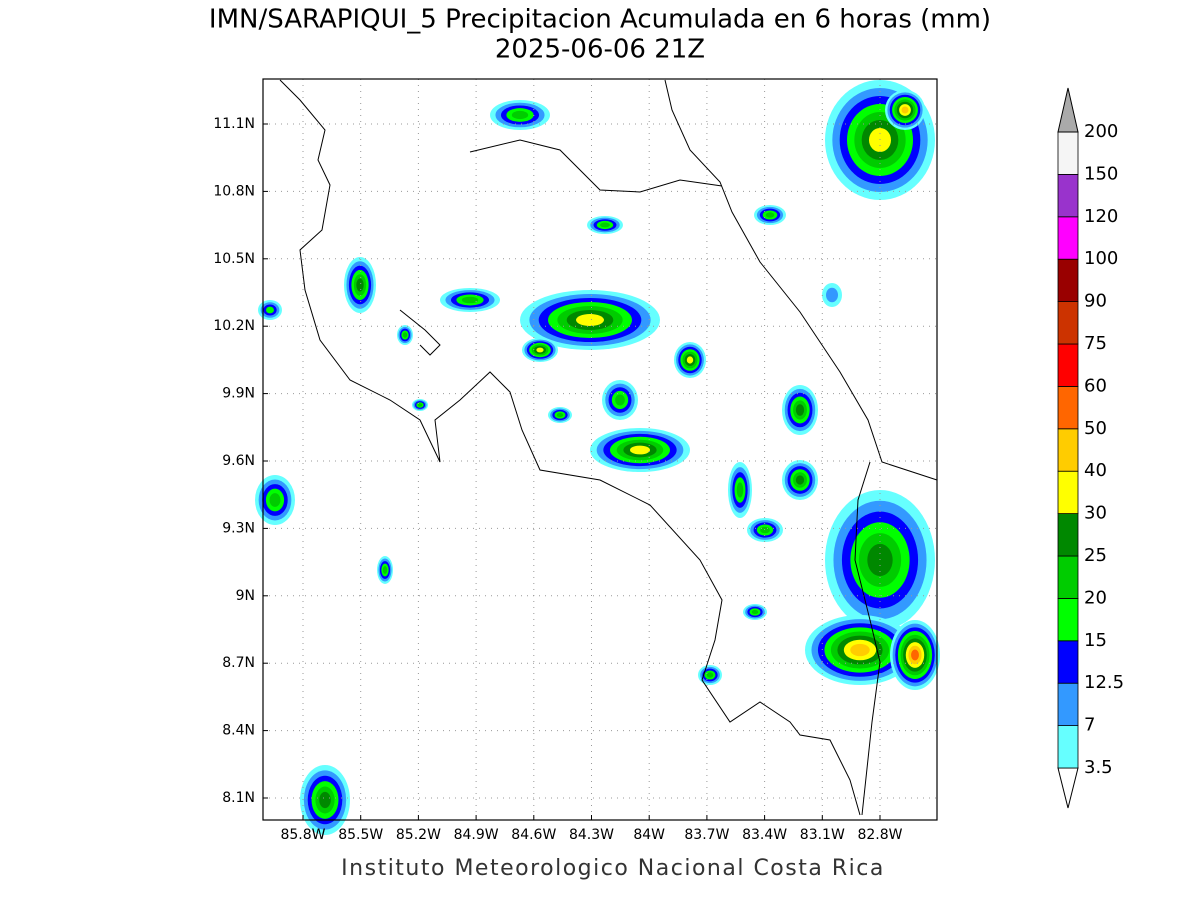  What do you see at coordinates (1090, 448) in the screenshot?
I see `colorbar: 3.5 7 12.5 15 20 25 30 40 50 60 75 90 100 120 150 200` at bounding box center [1090, 448].